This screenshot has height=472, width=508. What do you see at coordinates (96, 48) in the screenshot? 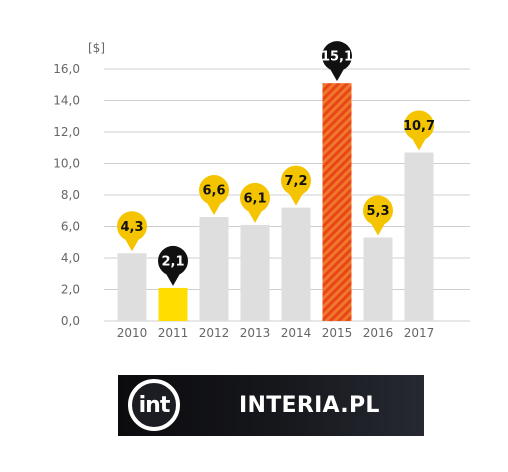
I see `y-axis-label: [$]` at bounding box center [96, 48].